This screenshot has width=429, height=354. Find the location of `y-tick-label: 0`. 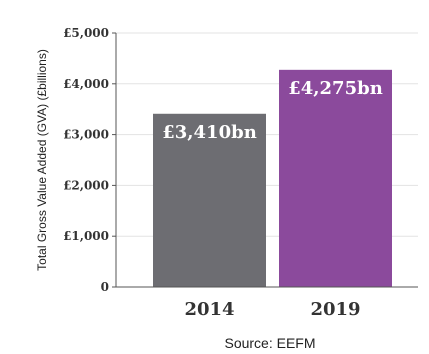

y-tick-label: 0 is located at coordinates (105, 287).